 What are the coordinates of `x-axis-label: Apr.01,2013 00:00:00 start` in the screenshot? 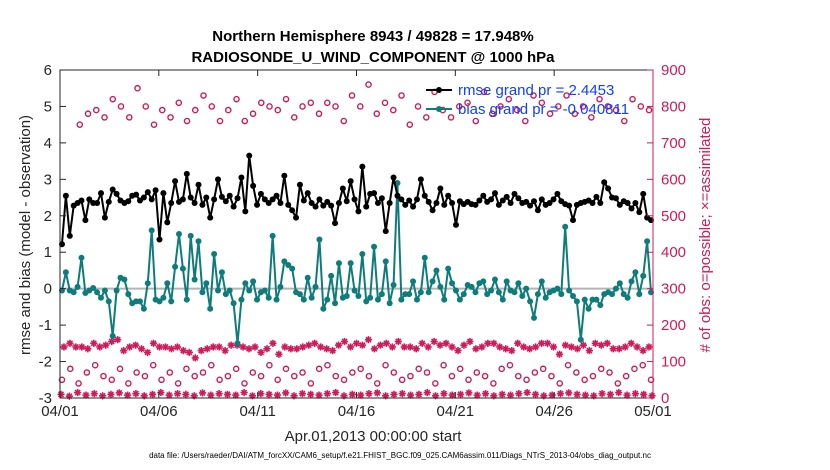 It's located at (374, 436).